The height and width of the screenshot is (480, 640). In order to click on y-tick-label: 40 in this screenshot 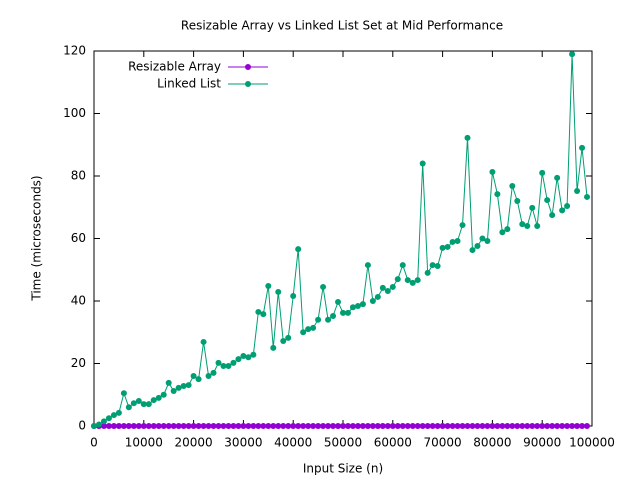, I will do `click(78, 301)`.